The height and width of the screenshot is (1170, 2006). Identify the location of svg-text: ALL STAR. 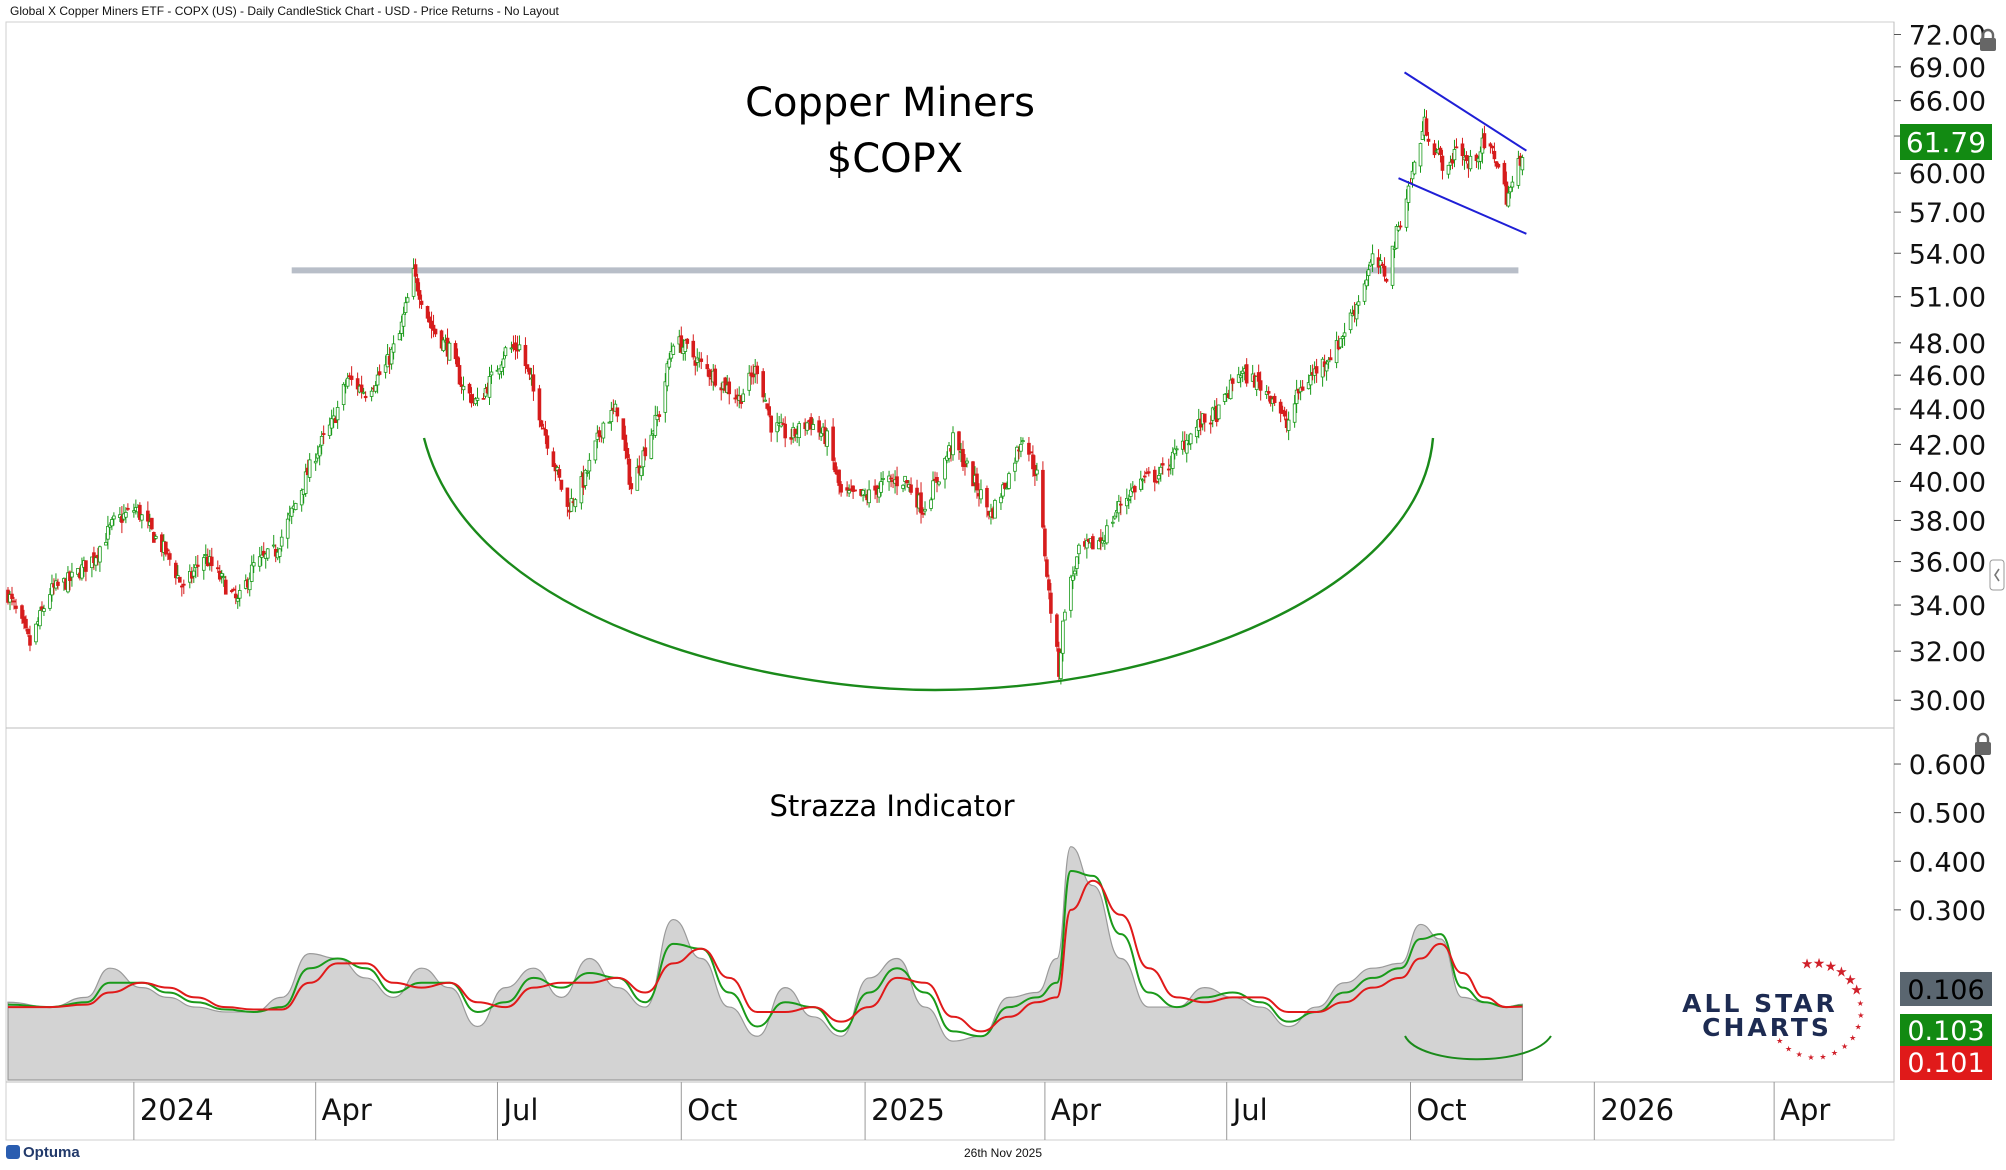
(1760, 1003).